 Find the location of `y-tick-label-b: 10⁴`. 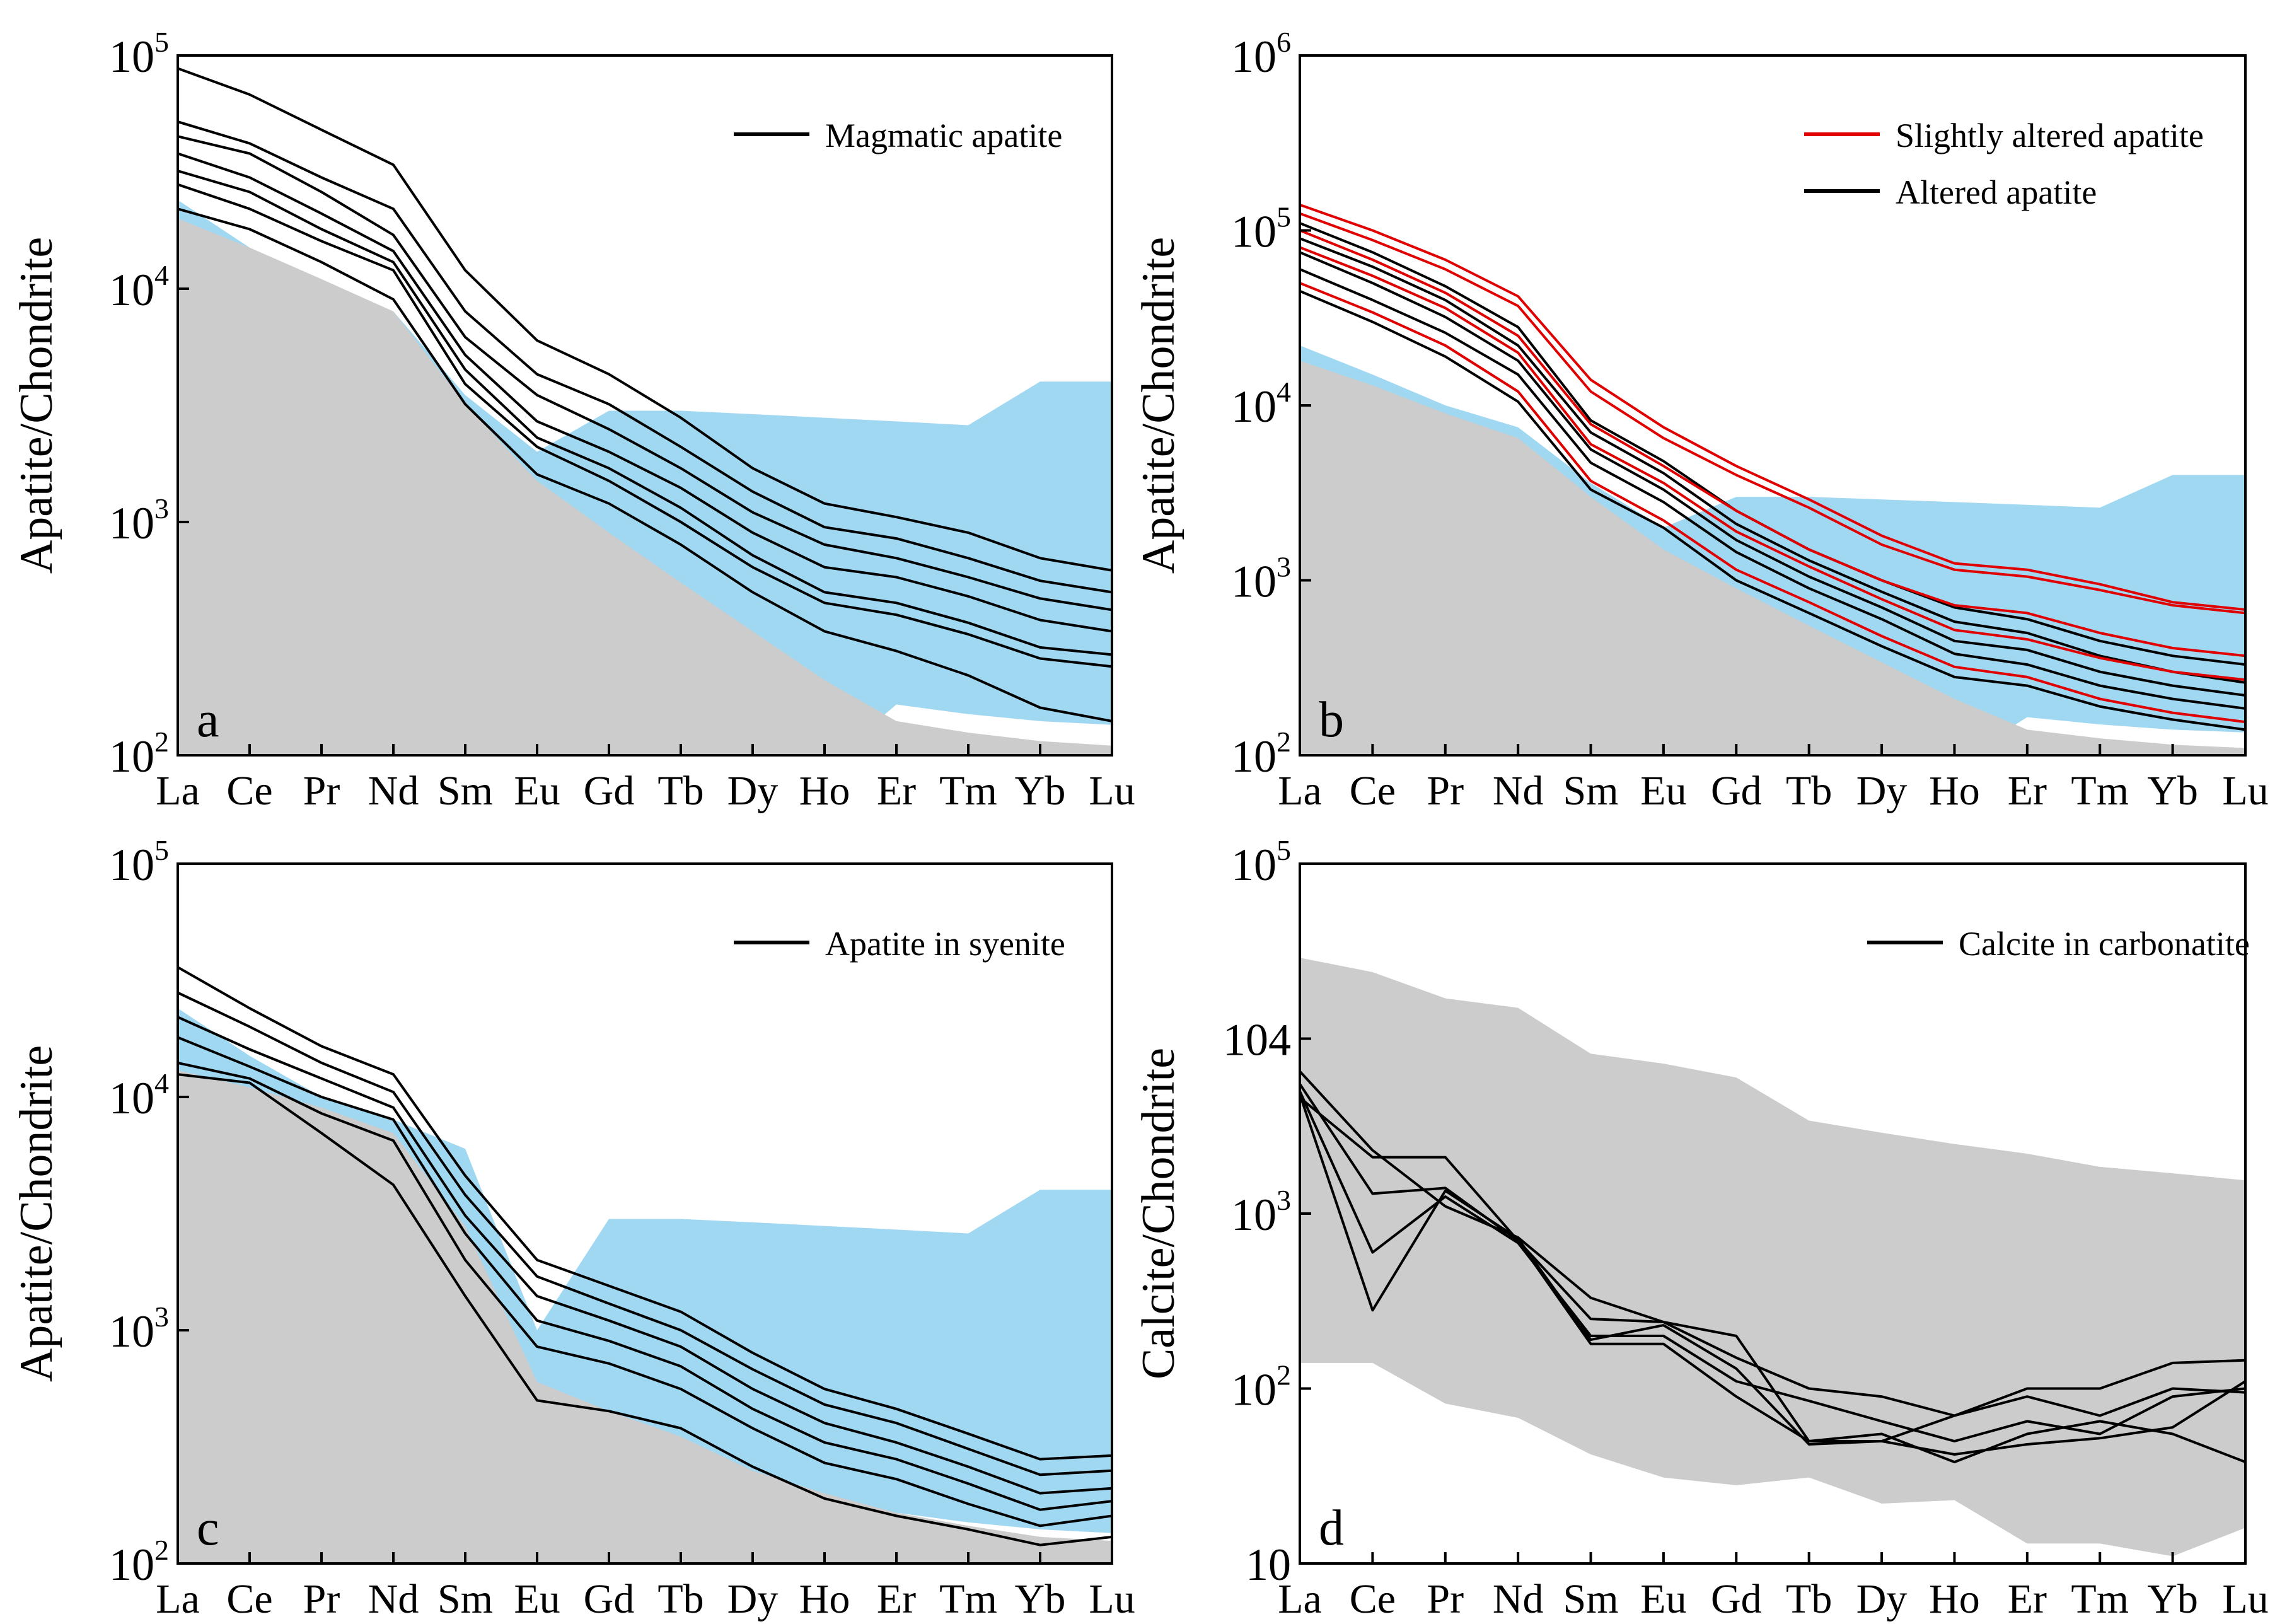

y-tick-label-b: 10⁴ is located at coordinates (1261, 404).